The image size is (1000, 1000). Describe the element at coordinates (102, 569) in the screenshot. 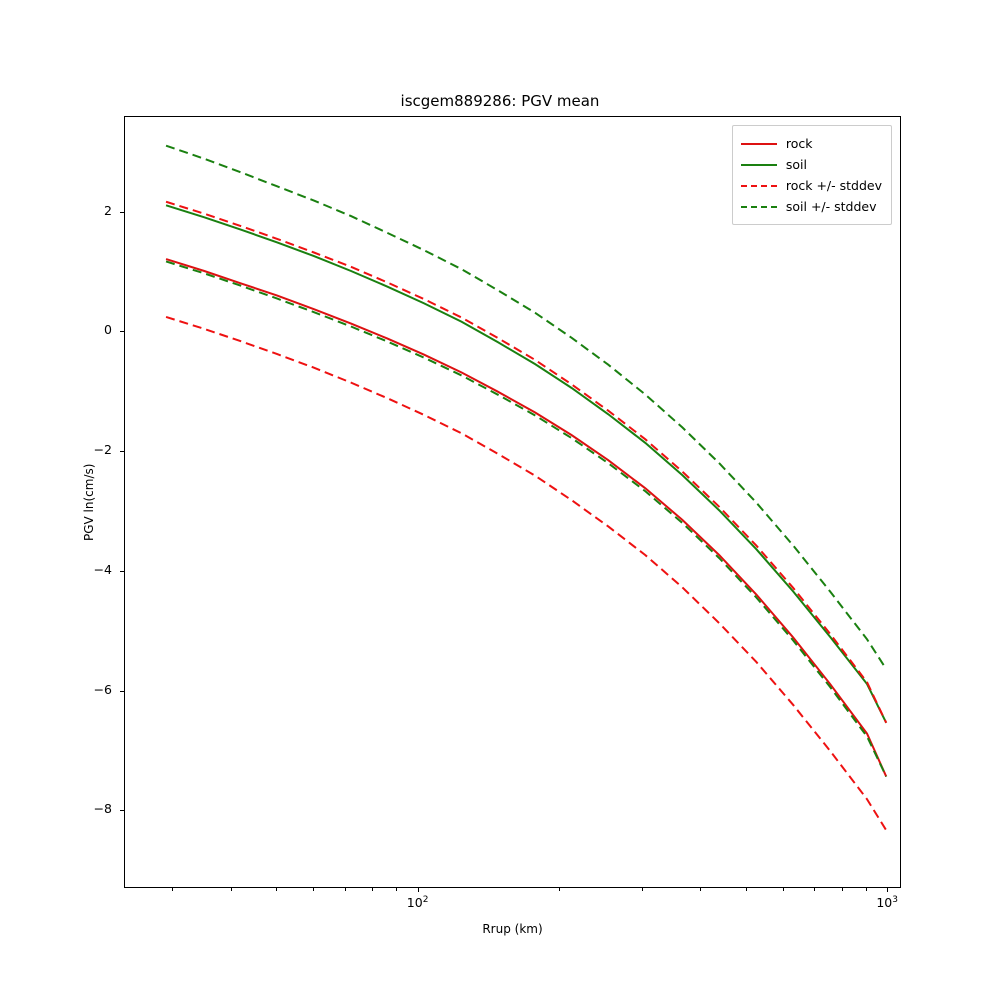

I see `y-tick-label: −4` at that location.